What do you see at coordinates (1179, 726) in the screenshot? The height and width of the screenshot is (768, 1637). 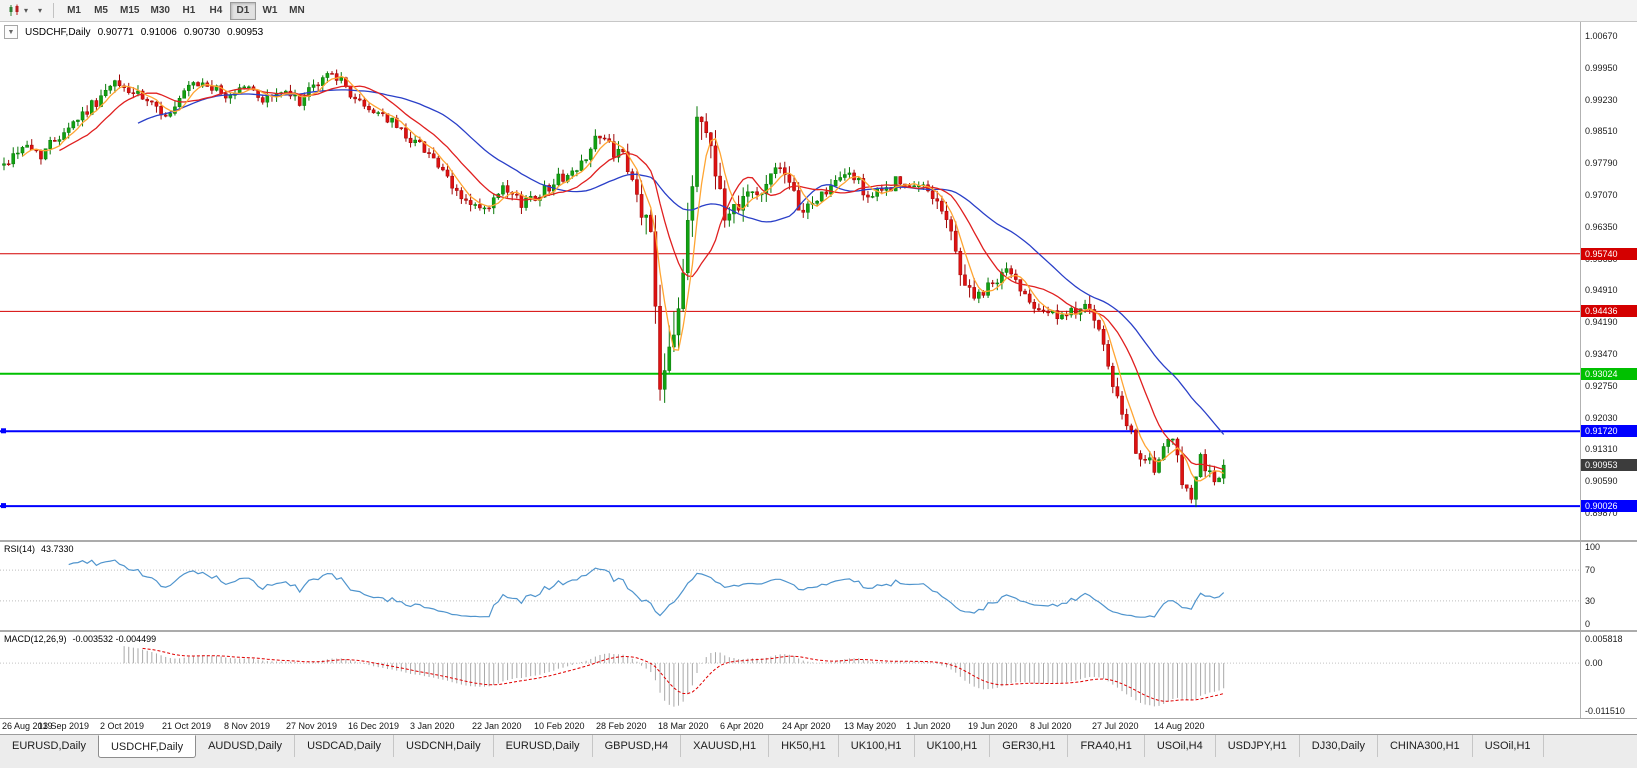 I see `date-axis-label: 14 Aug 2020` at bounding box center [1179, 726].